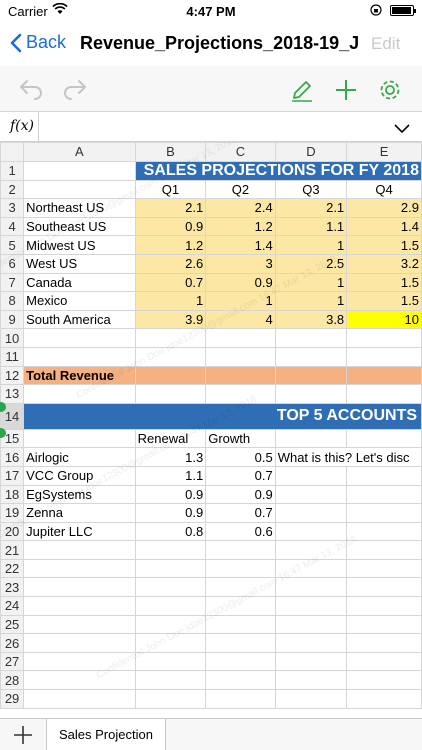 The height and width of the screenshot is (750, 422). I want to click on cell: Southeast US, so click(79, 226).